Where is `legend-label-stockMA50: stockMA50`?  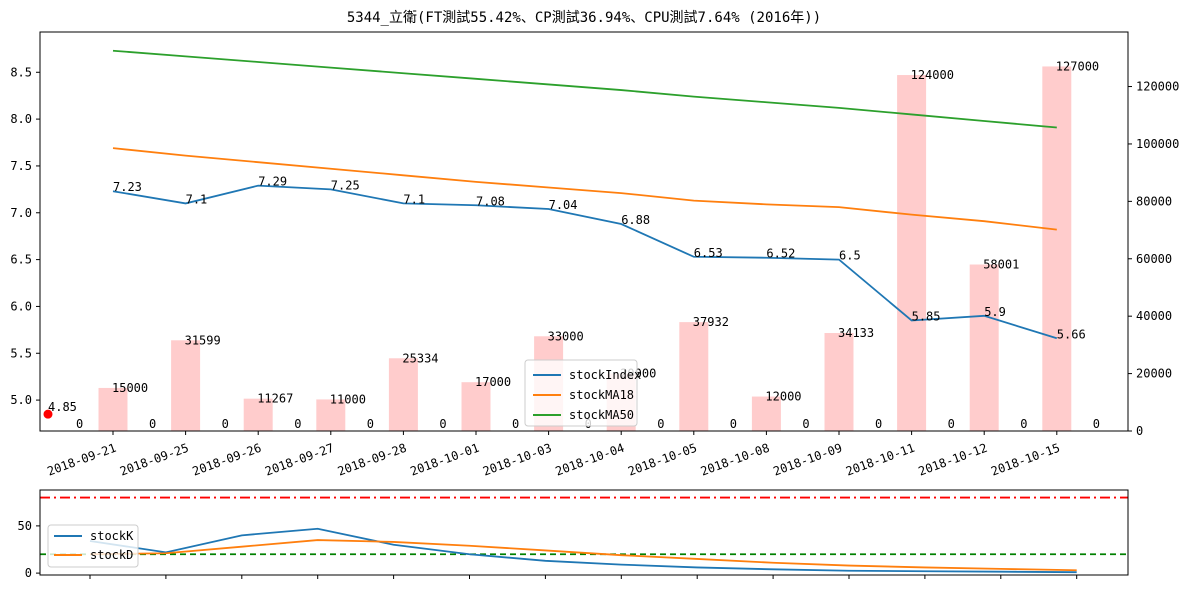 legend-label-stockMA50: stockMA50 is located at coordinates (601, 415).